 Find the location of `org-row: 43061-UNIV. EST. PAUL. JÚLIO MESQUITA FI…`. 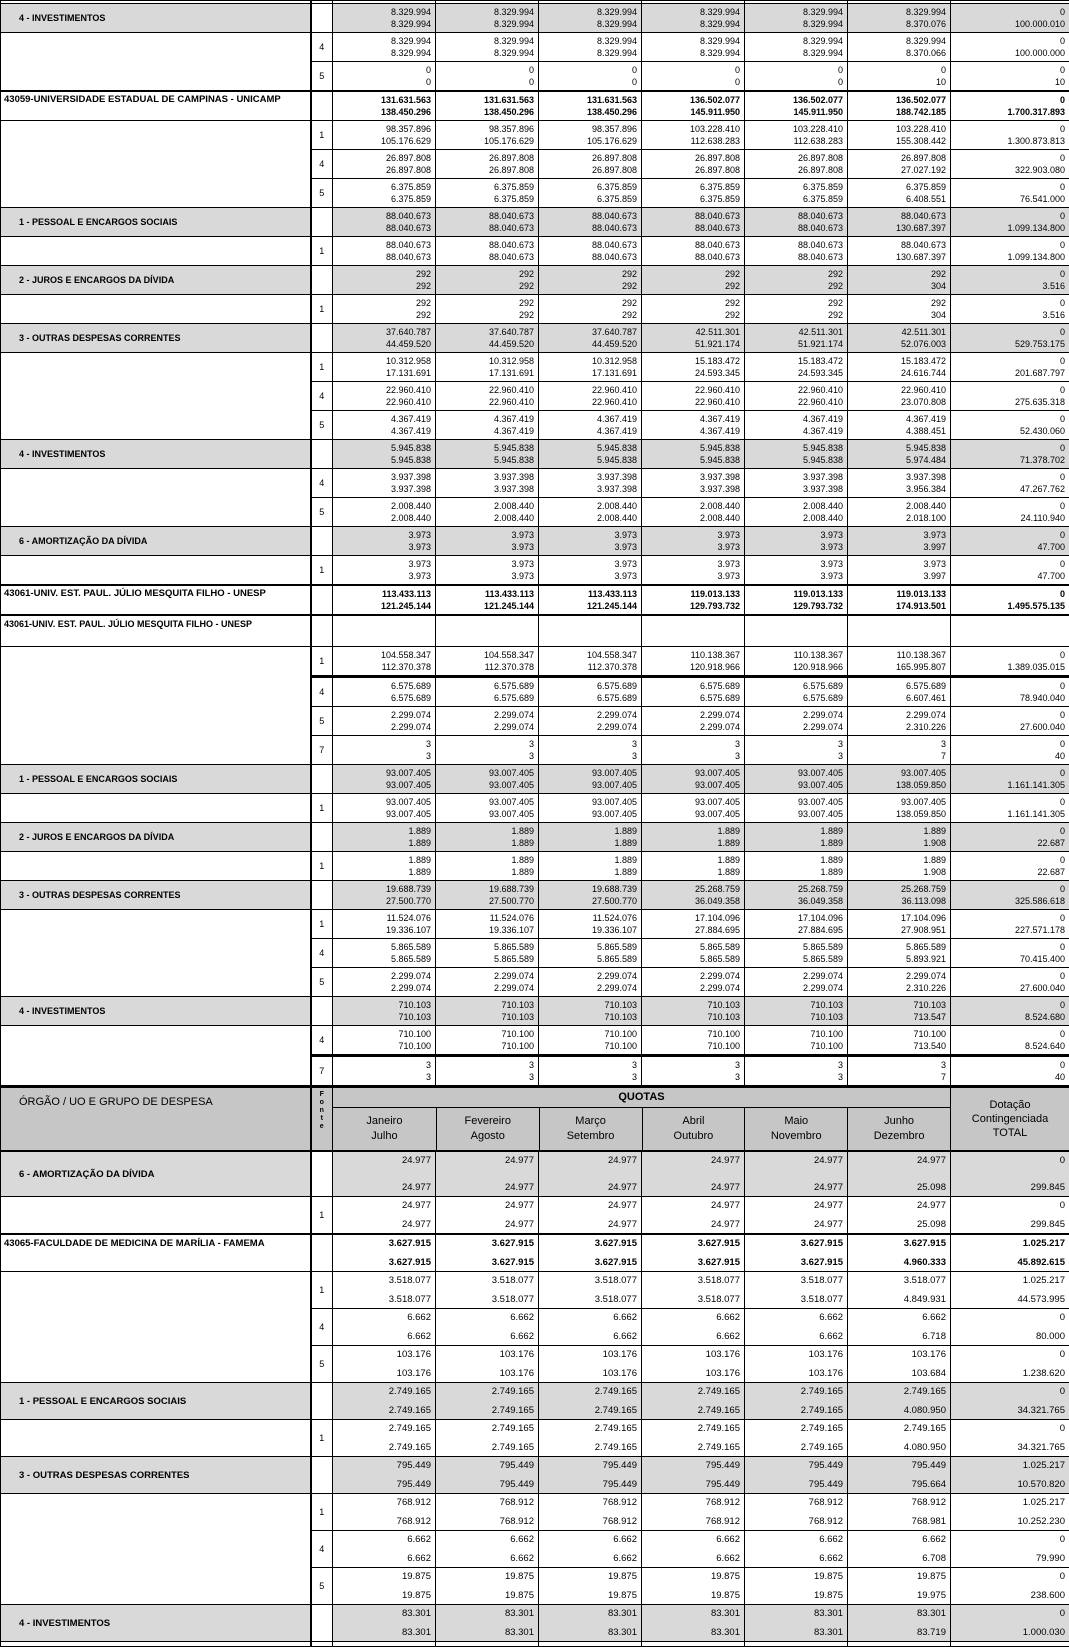

org-row: 43061-UNIV. EST. PAUL. JÚLIO MESQUITA FI… is located at coordinates (535, 600).